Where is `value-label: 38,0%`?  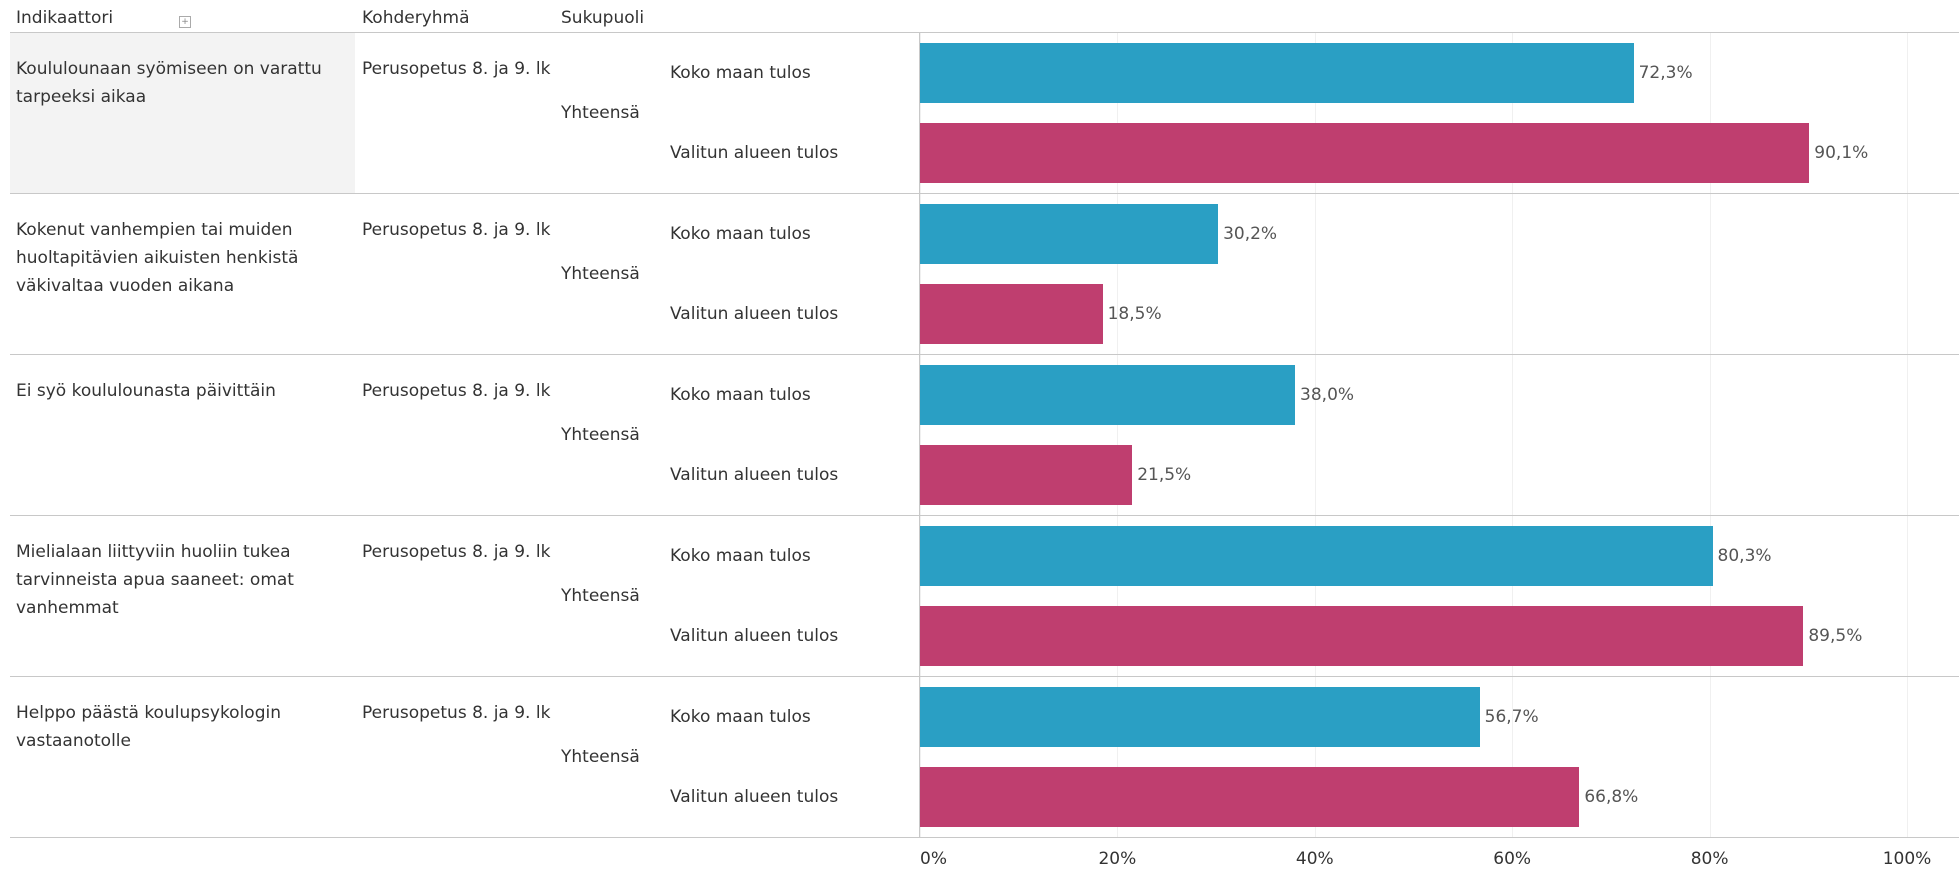 value-label: 38,0% is located at coordinates (1327, 395).